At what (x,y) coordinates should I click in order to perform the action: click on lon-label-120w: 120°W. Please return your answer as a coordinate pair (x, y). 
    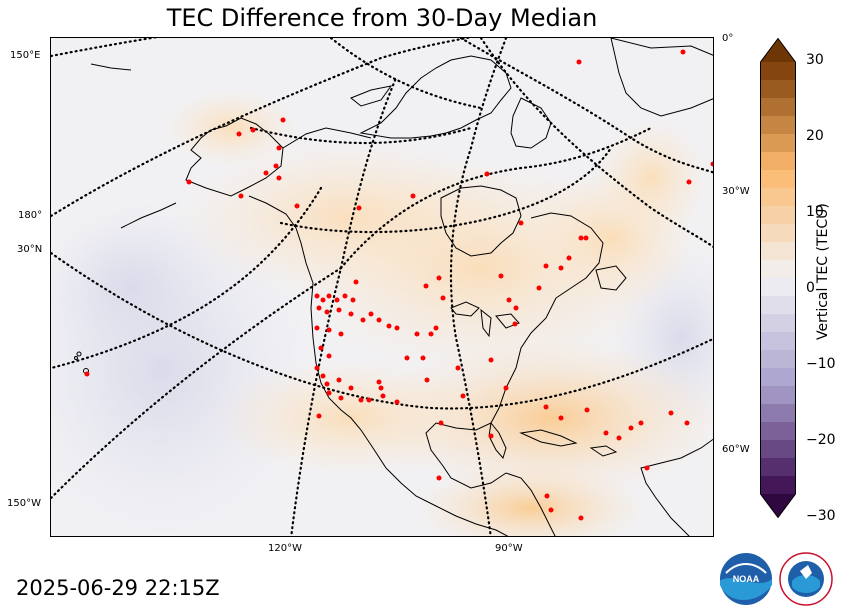
    Looking at the image, I should click on (285, 548).